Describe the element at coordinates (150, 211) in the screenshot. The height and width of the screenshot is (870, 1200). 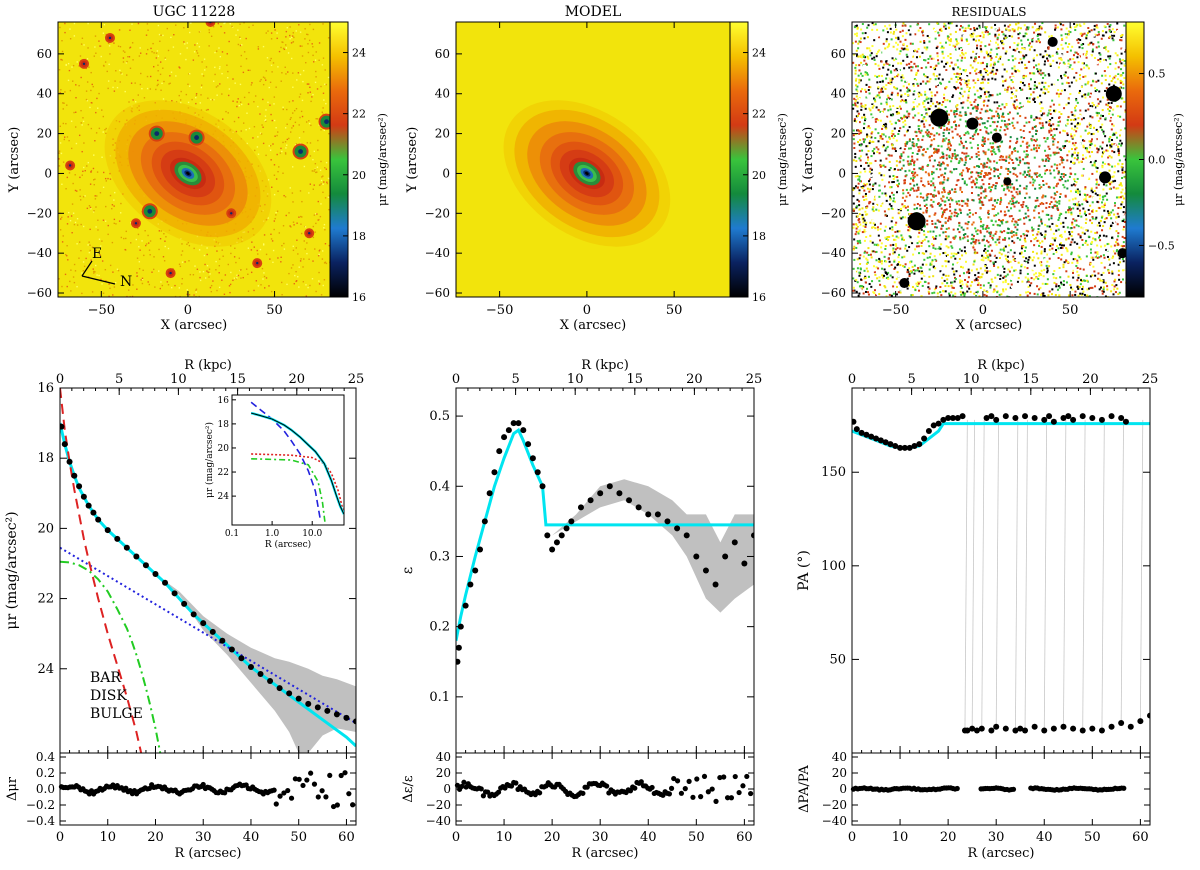
I see `star-core` at that location.